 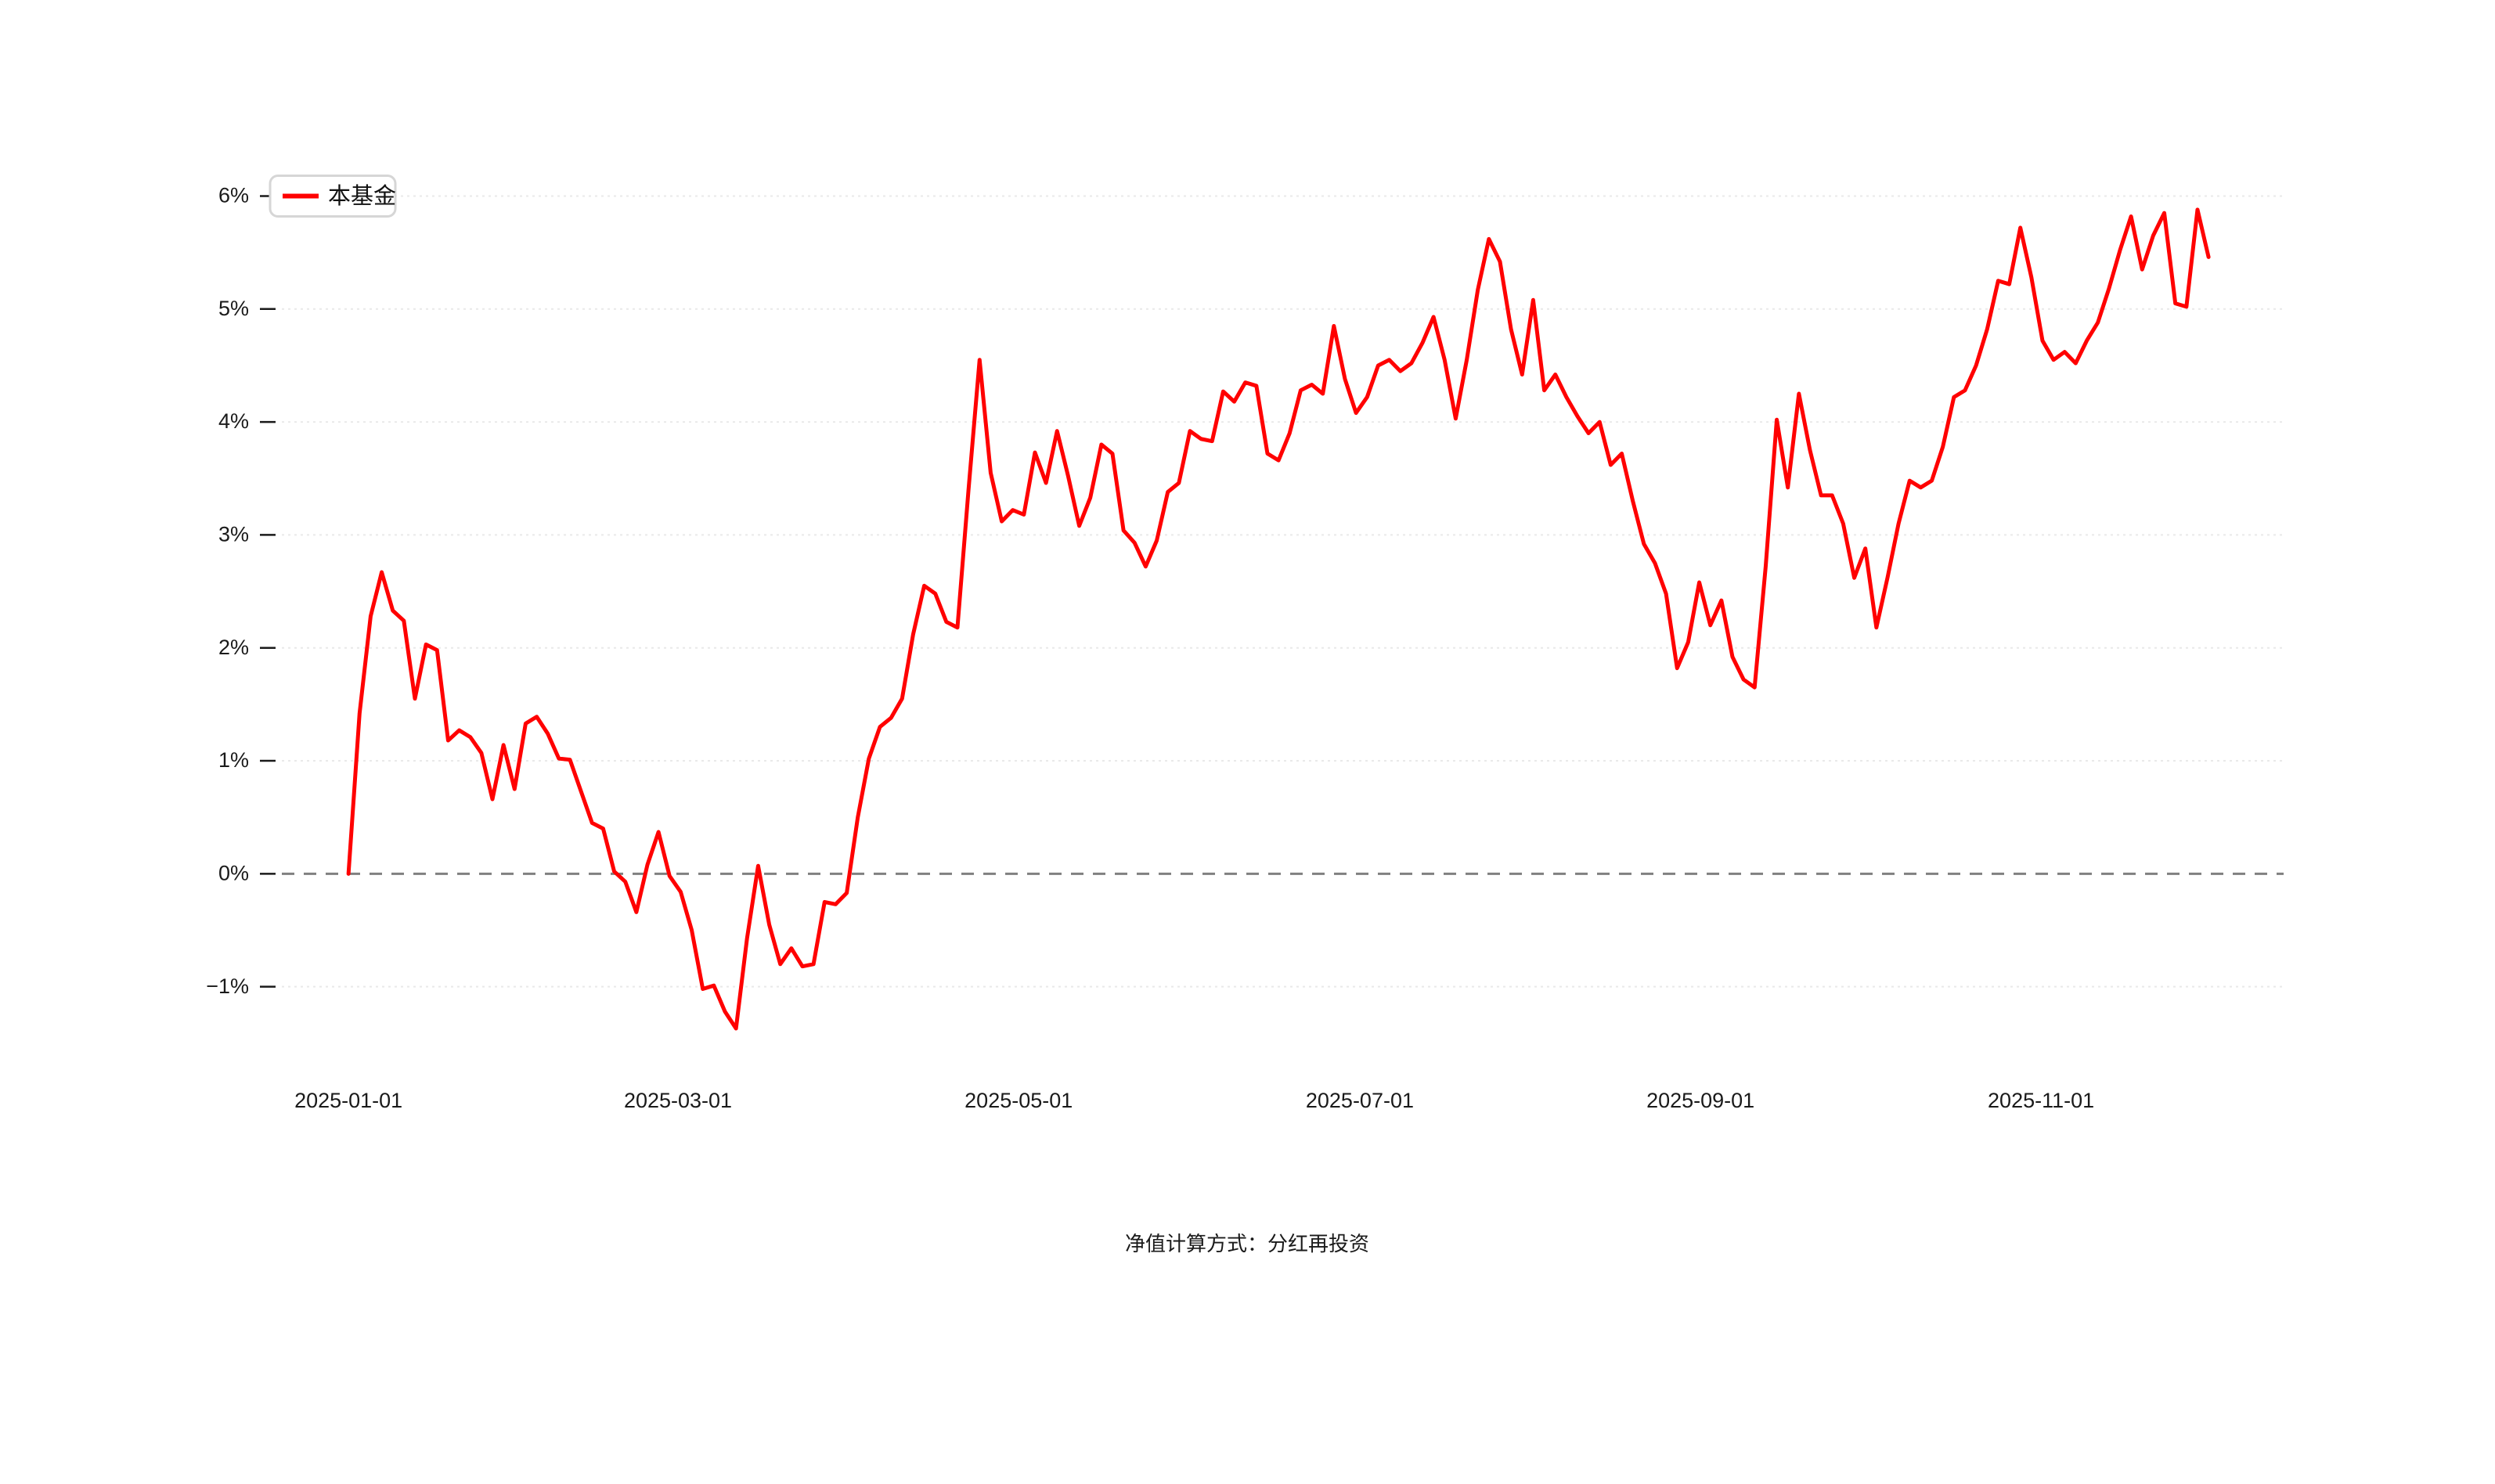 I want to click on y-tick-label: 0%, so click(x=234, y=872).